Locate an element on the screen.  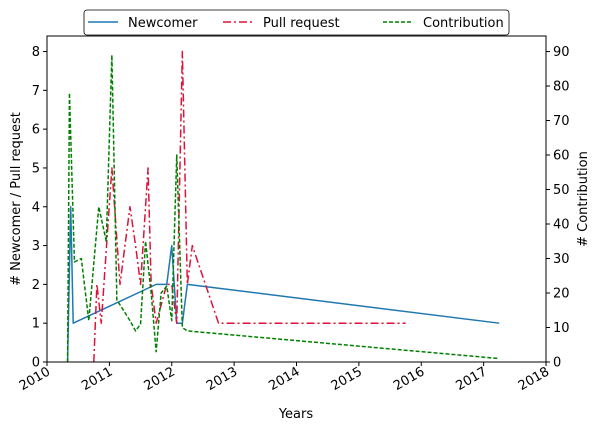
x-tick-label: 2016 is located at coordinates (409, 379).